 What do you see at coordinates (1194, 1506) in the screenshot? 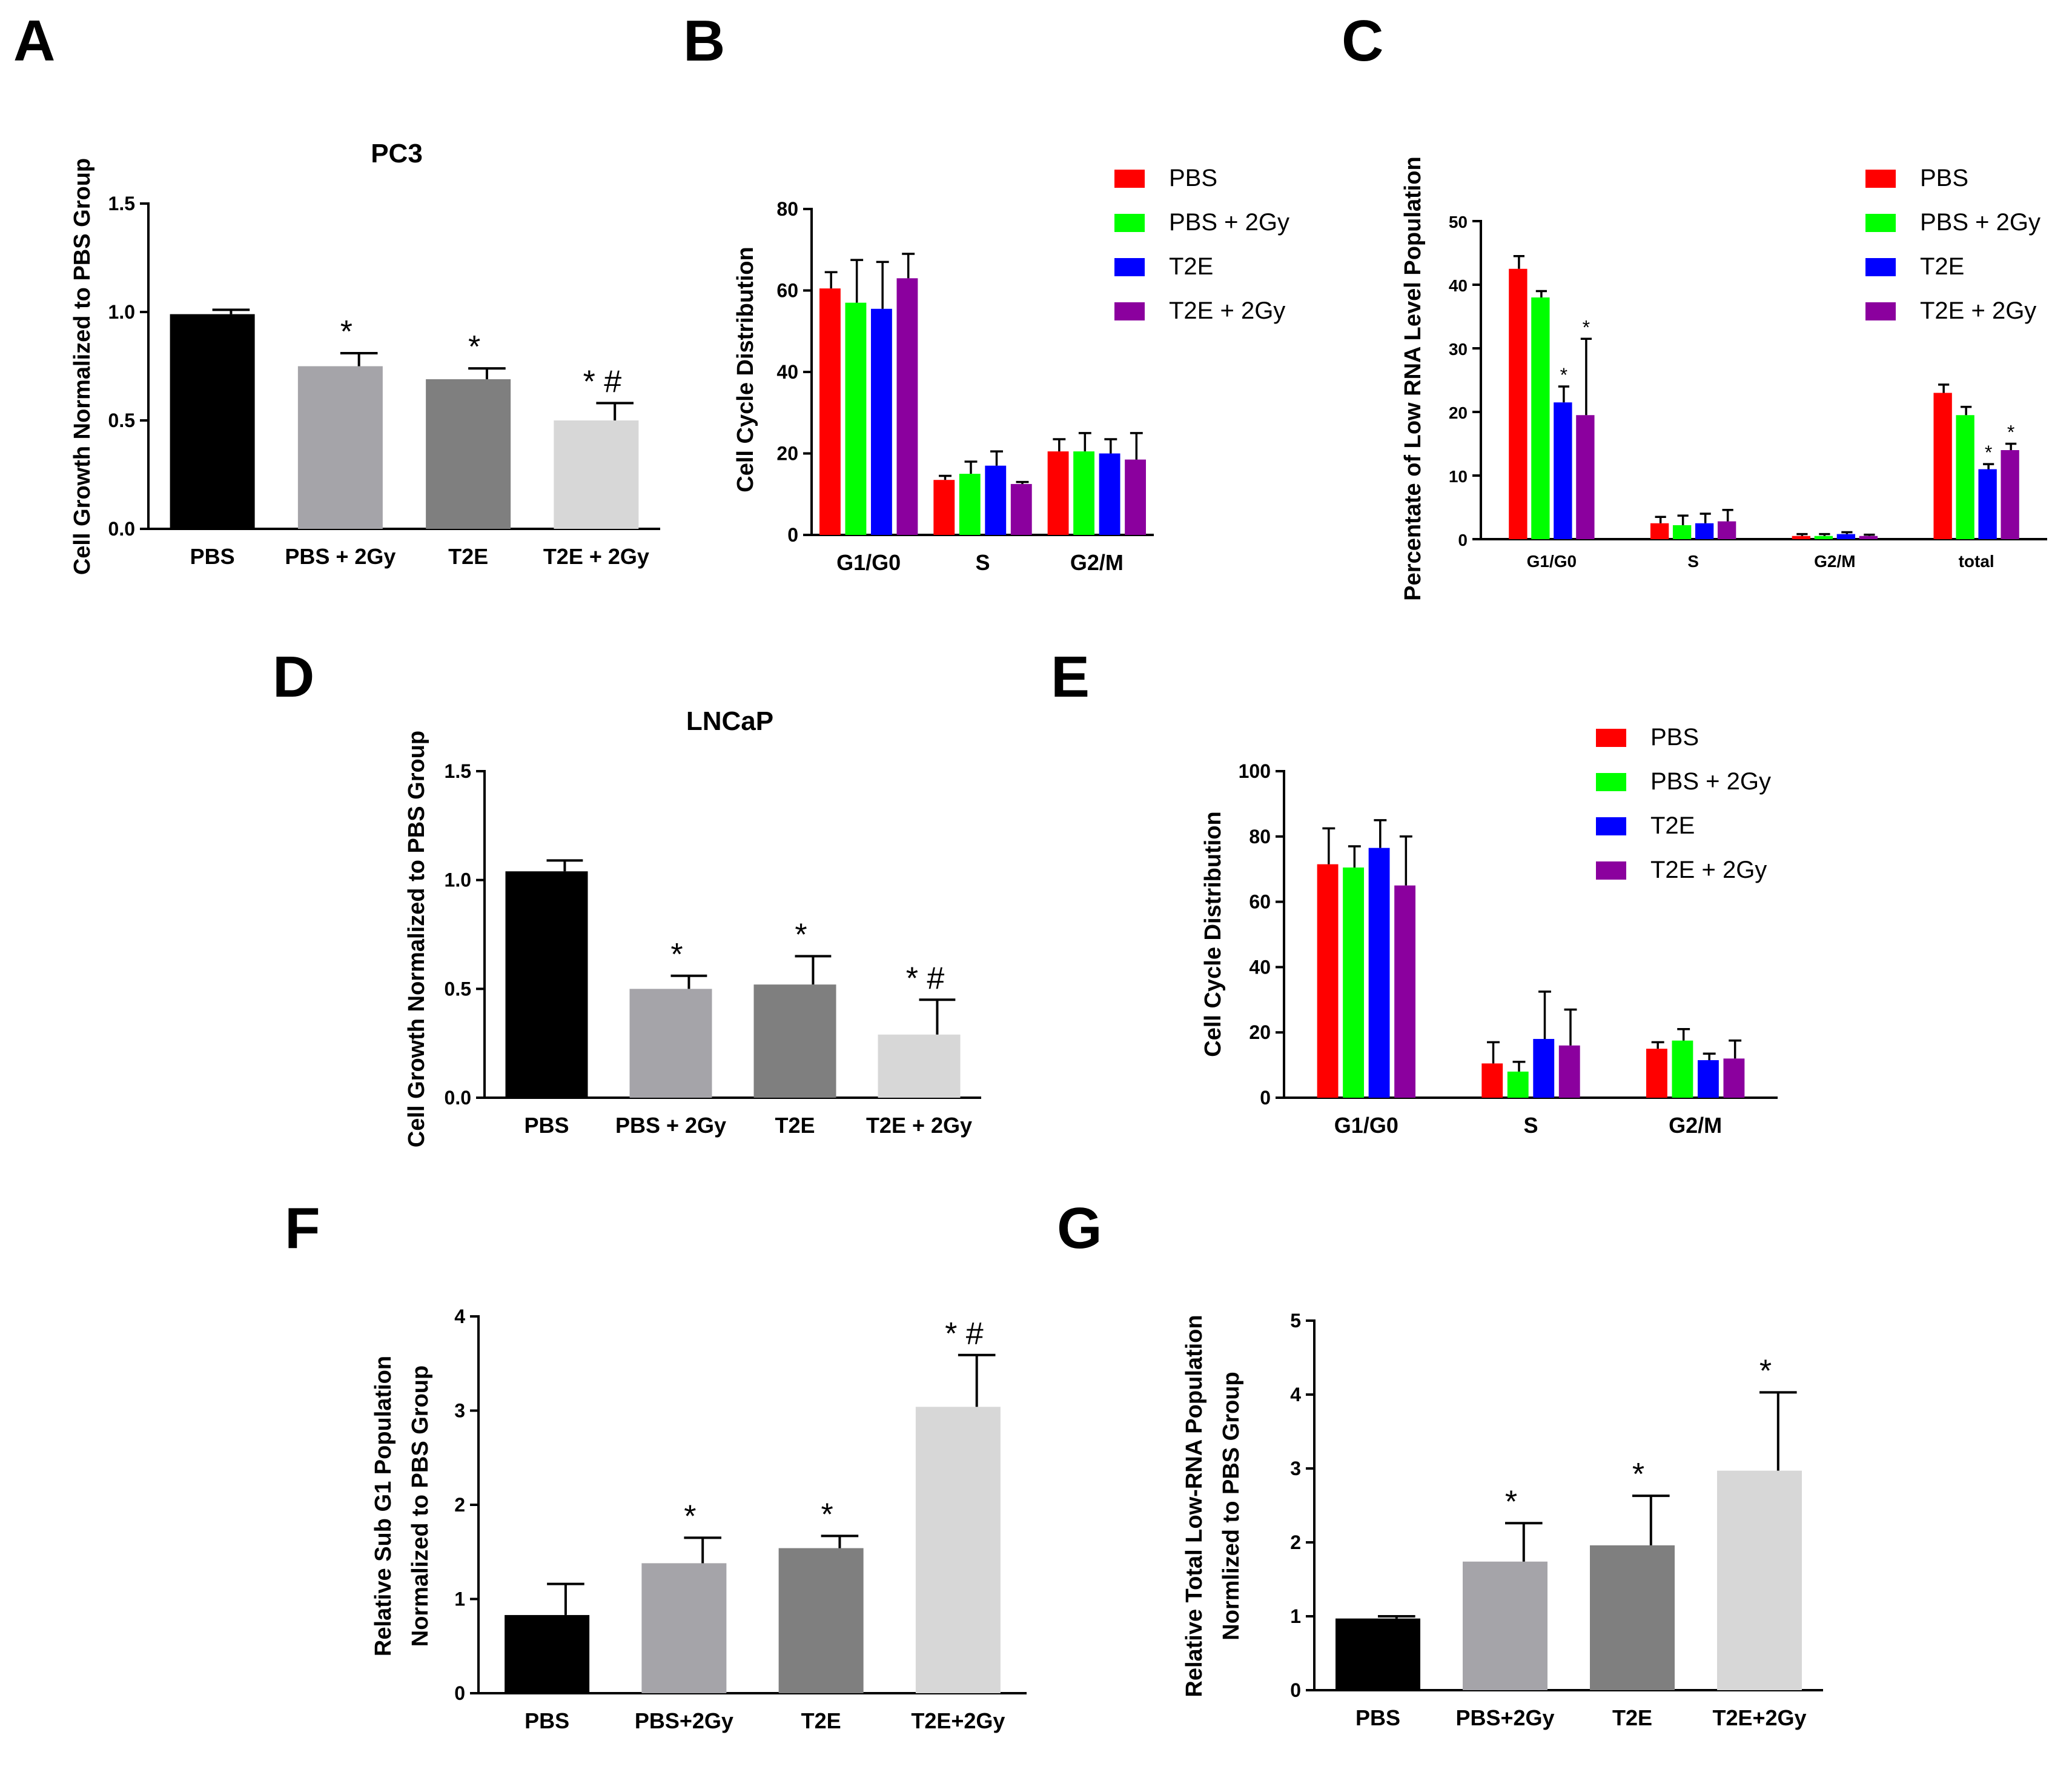
I see `y-axis-label: Relative Total Low-RNA Population` at bounding box center [1194, 1506].